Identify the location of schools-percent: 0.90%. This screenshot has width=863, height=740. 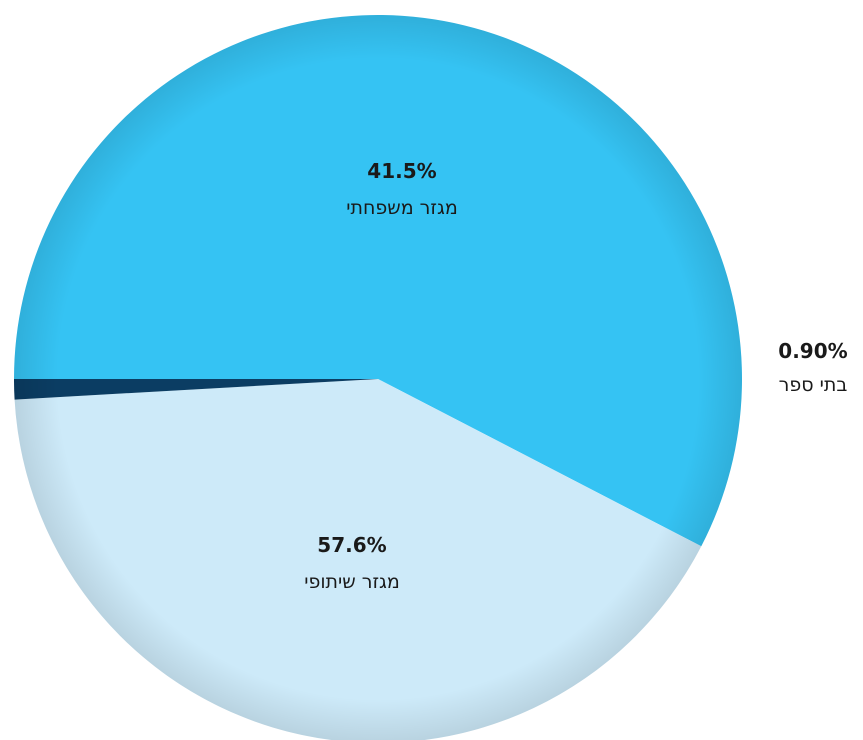
(812, 351).